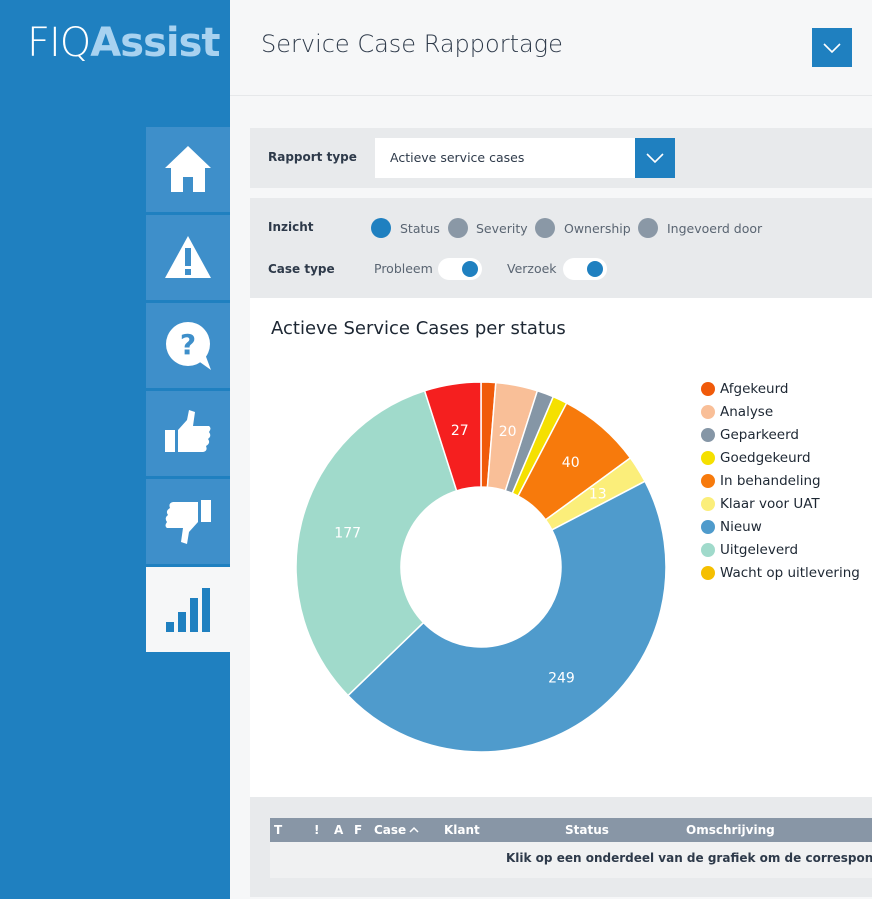 The height and width of the screenshot is (899, 872). Describe the element at coordinates (420, 228) in the screenshot. I see `radio-label: Status` at that location.